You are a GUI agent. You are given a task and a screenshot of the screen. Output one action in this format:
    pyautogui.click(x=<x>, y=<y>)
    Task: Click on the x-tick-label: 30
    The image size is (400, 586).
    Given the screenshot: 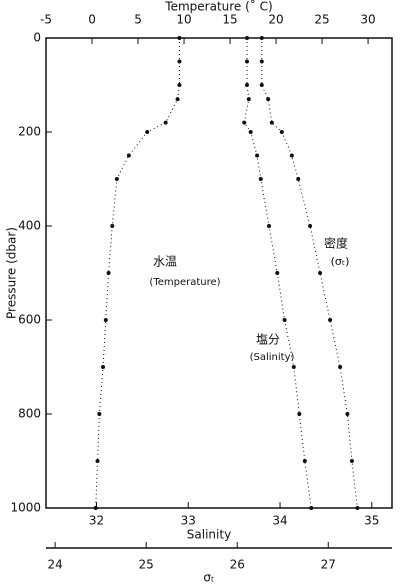 What is the action you would take?
    pyautogui.click(x=367, y=20)
    